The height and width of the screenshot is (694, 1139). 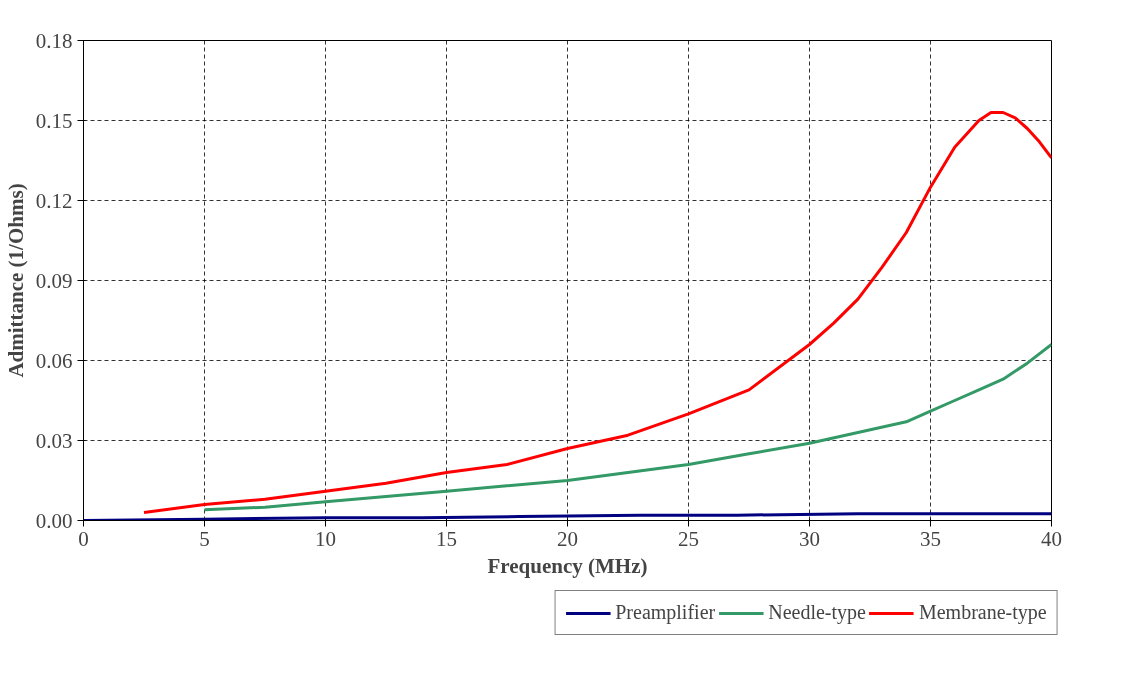 What do you see at coordinates (1051, 538) in the screenshot?
I see `x-tick-label: 40` at bounding box center [1051, 538].